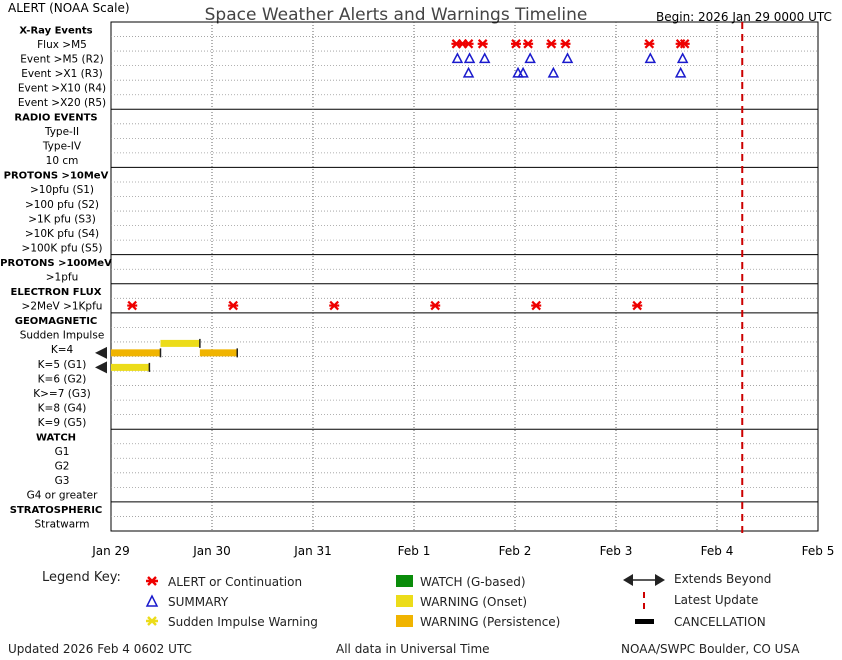 This screenshot has width=842, height=660. I want to click on legend-extends-beyond: Extends Beyond, so click(722, 579).